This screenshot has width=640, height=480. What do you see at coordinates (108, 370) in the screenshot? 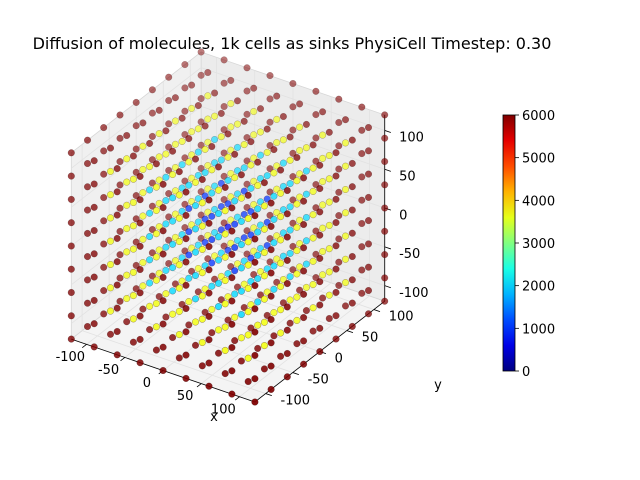
I see `x-tick-label: -50` at bounding box center [108, 370].